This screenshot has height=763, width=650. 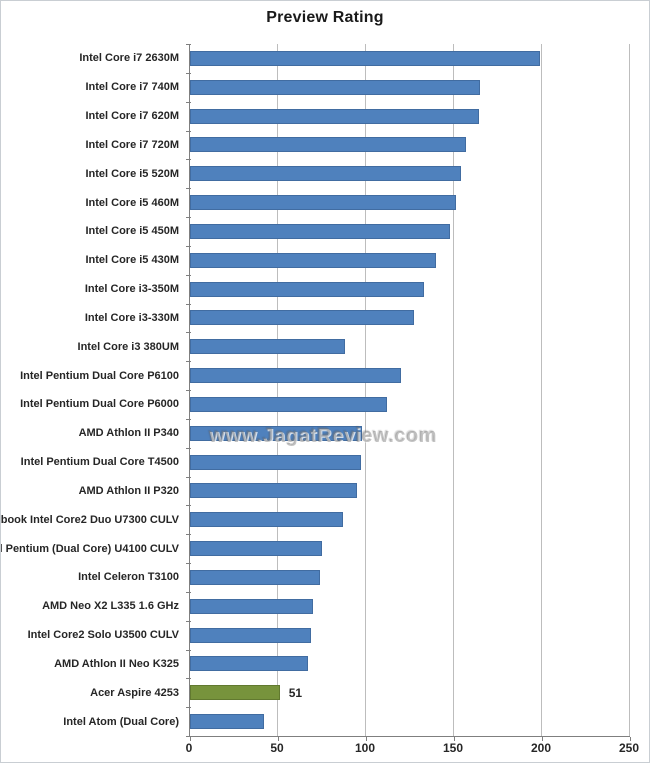 I want to click on x-tick-label-200: 200, so click(x=541, y=748).